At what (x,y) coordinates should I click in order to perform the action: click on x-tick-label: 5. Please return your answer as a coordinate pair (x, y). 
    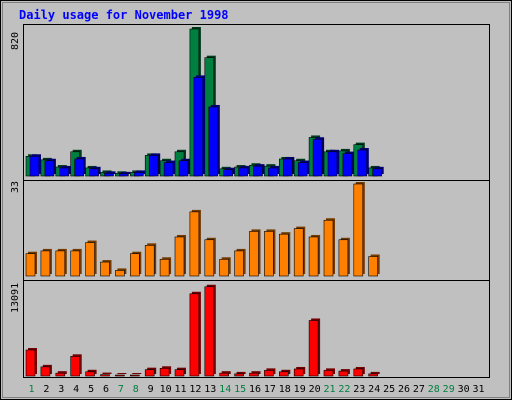
    Looking at the image, I should click on (91, 389).